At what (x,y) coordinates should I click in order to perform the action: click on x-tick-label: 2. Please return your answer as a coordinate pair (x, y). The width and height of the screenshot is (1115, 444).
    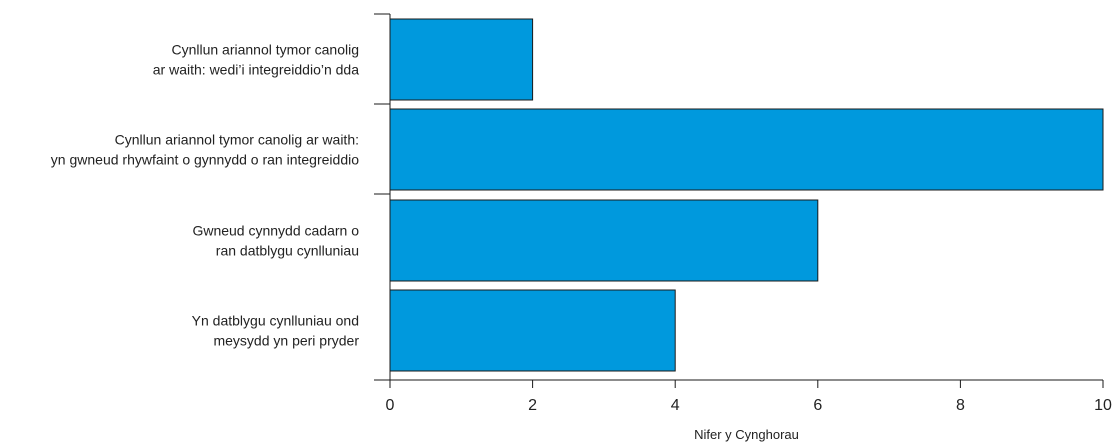
    Looking at the image, I should click on (532, 405).